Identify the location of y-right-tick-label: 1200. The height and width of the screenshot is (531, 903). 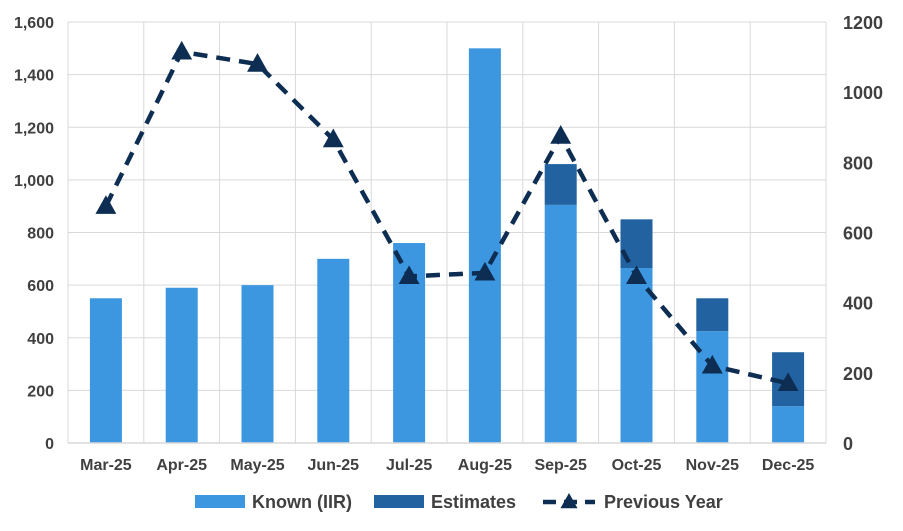
(863, 23).